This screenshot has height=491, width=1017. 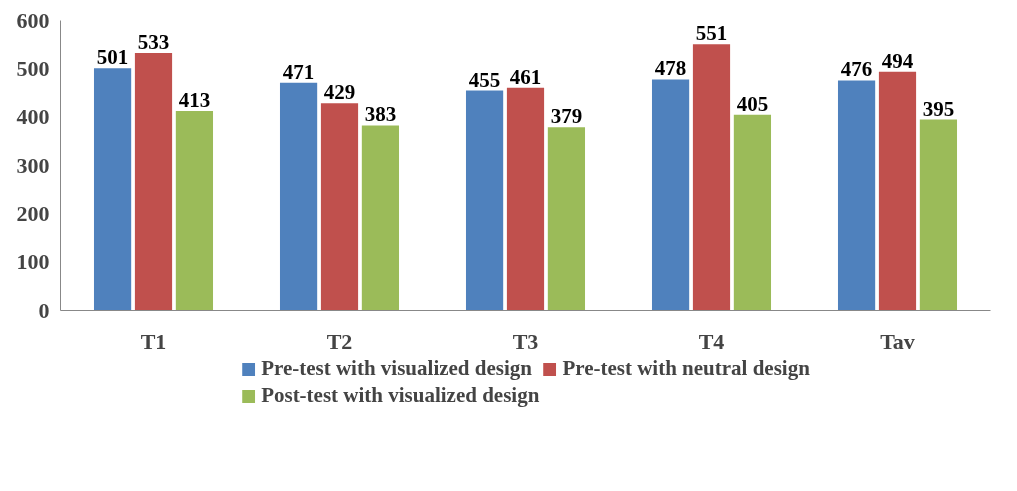 What do you see at coordinates (686, 368) in the screenshot?
I see `legend-label: Pre-test with neutral design` at bounding box center [686, 368].